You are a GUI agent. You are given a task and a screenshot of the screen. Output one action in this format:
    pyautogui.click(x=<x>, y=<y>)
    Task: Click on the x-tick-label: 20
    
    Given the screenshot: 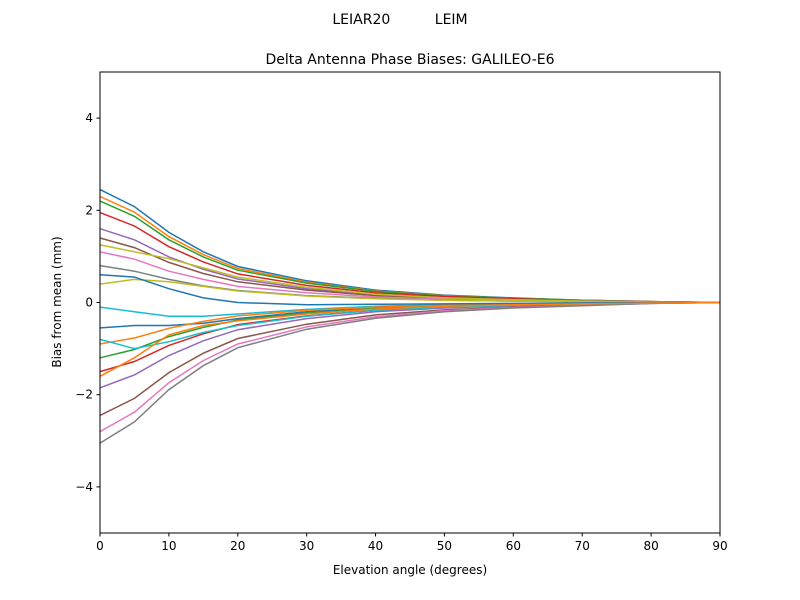 What is the action you would take?
    pyautogui.click(x=237, y=546)
    